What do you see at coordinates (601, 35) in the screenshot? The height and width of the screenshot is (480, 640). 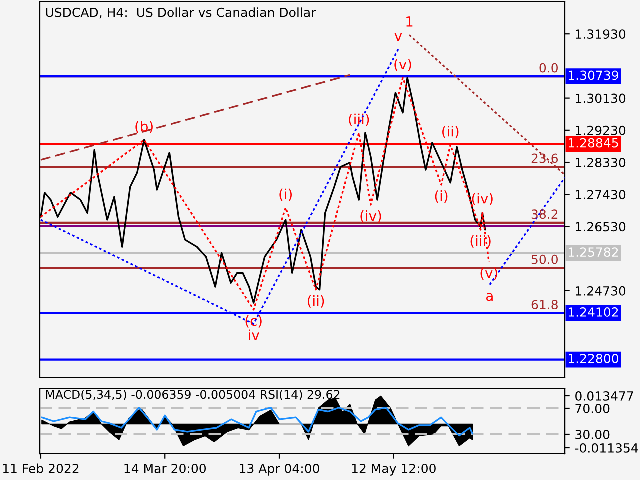 I see `y-tick-label: 1.31930` at bounding box center [601, 35].